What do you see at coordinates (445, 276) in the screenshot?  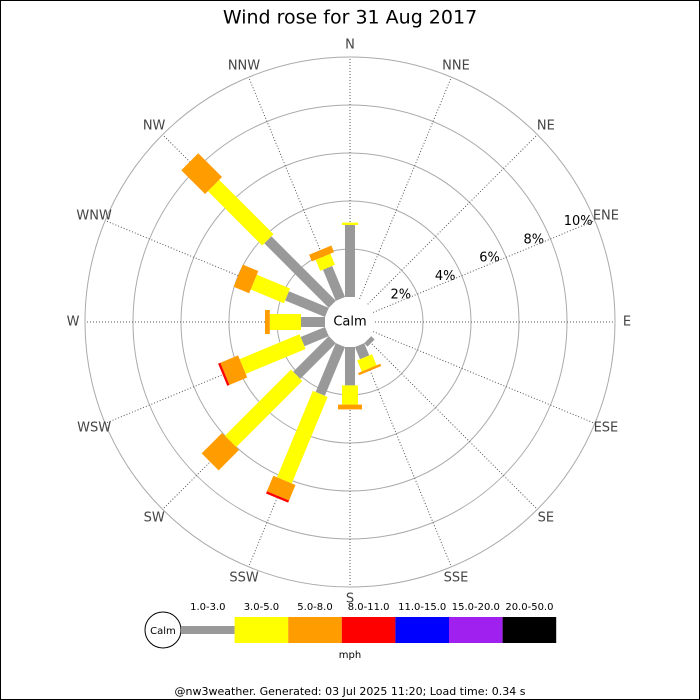 I see `ring-label: 4%` at bounding box center [445, 276].